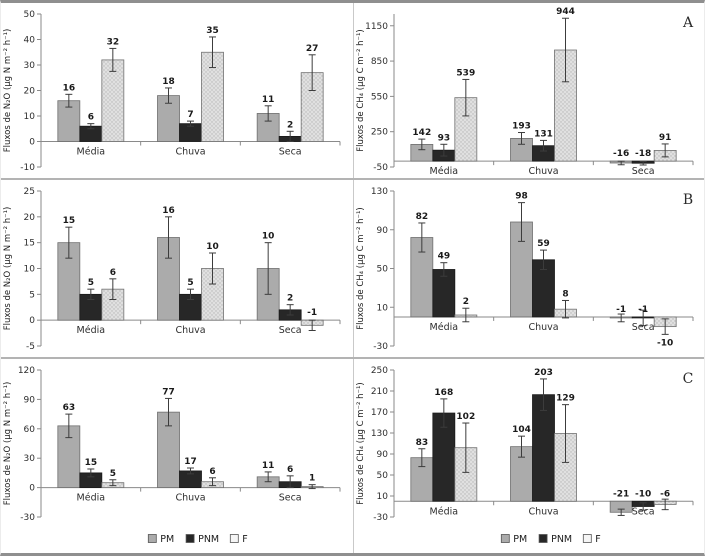  What do you see at coordinates (444, 257) in the screenshot?
I see `value-label-PNM-Média: 49` at bounding box center [444, 257].